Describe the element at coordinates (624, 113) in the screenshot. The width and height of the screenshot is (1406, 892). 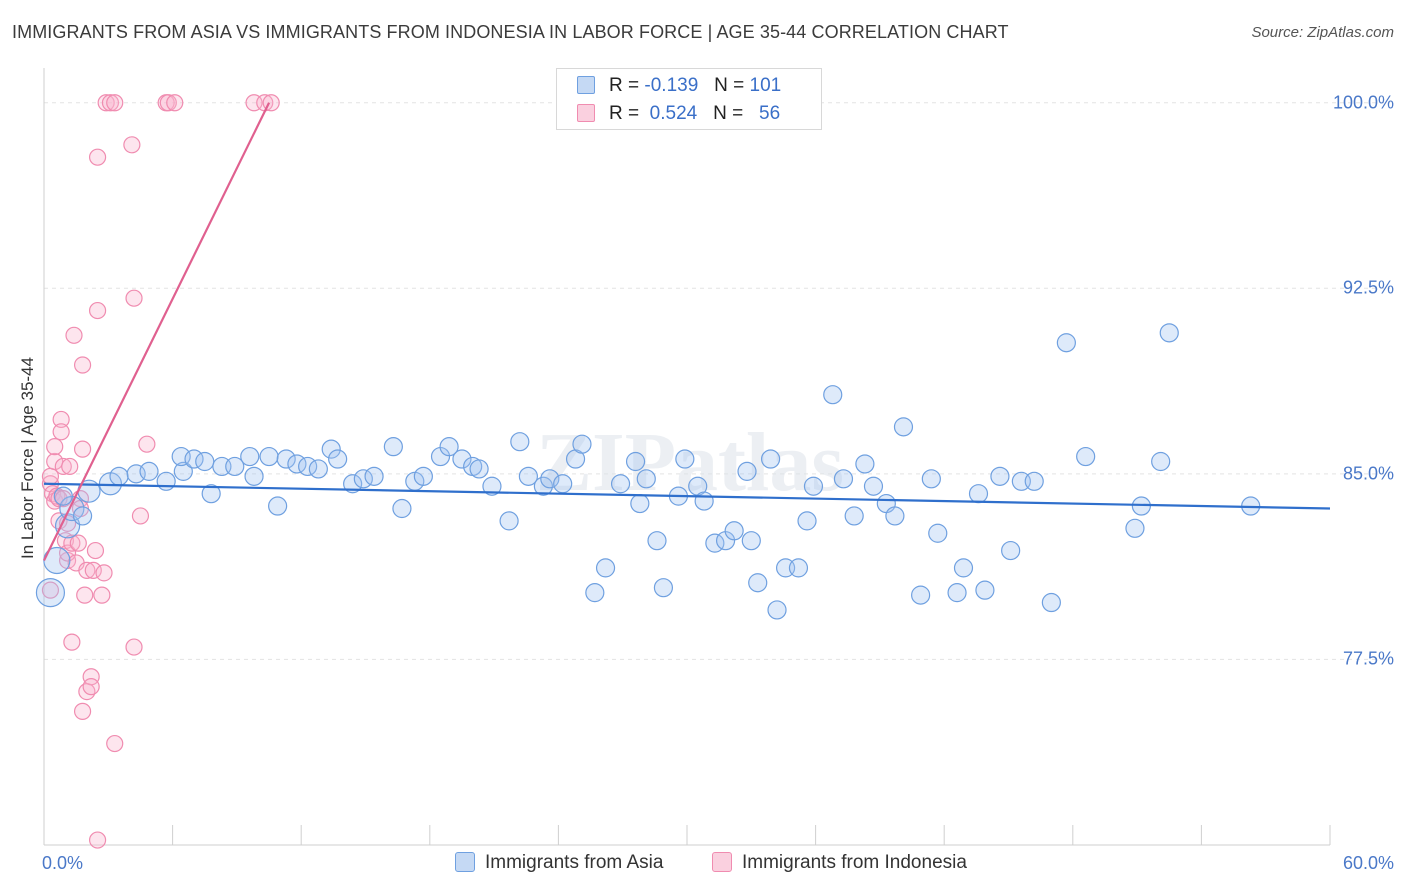
I see `indonesia-r-label: R =` at that location.